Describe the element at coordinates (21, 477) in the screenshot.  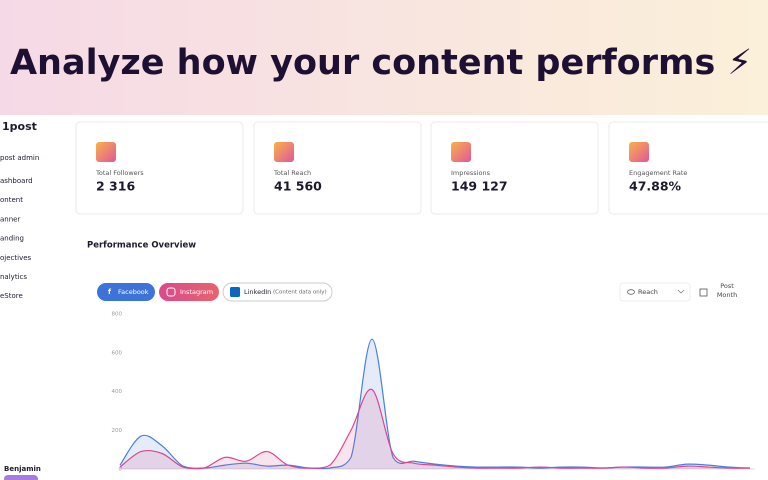
I see `user-badge` at that location.